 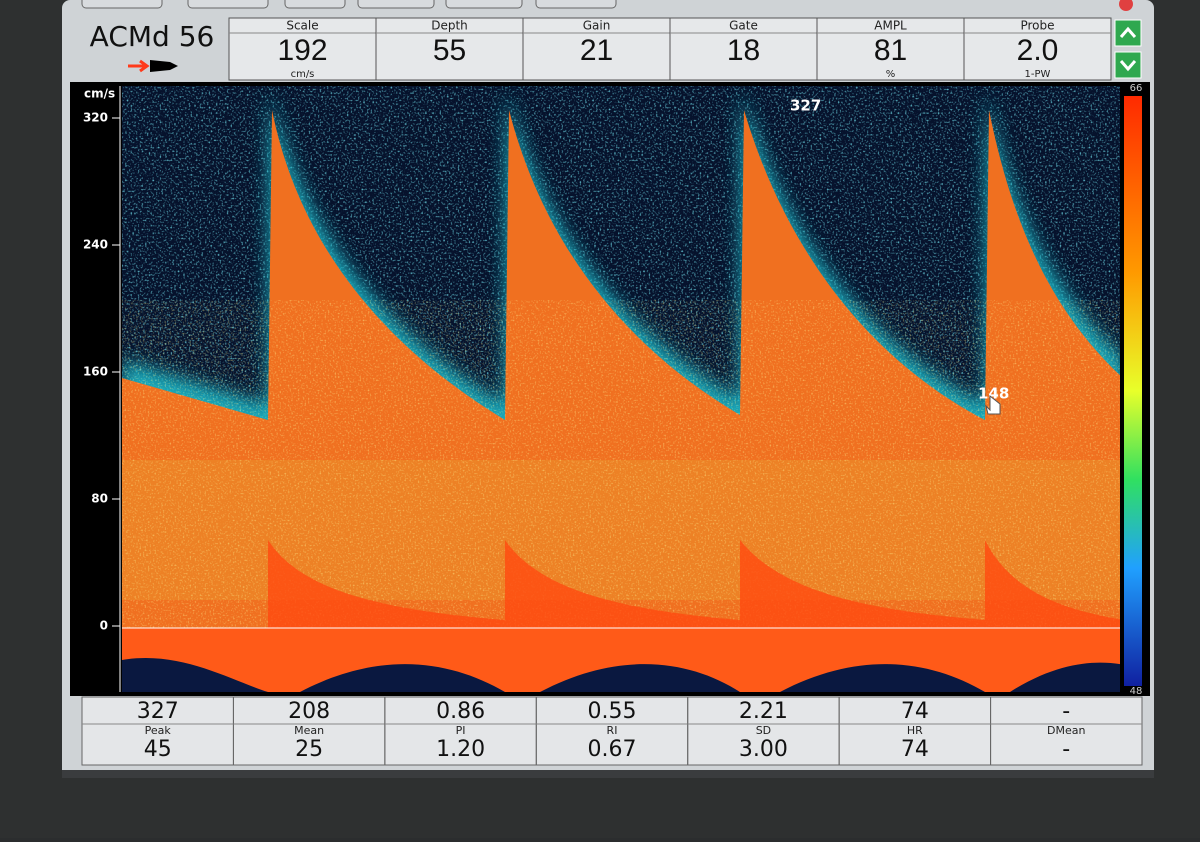 I want to click on screen-edge, so click(x=608, y=774).